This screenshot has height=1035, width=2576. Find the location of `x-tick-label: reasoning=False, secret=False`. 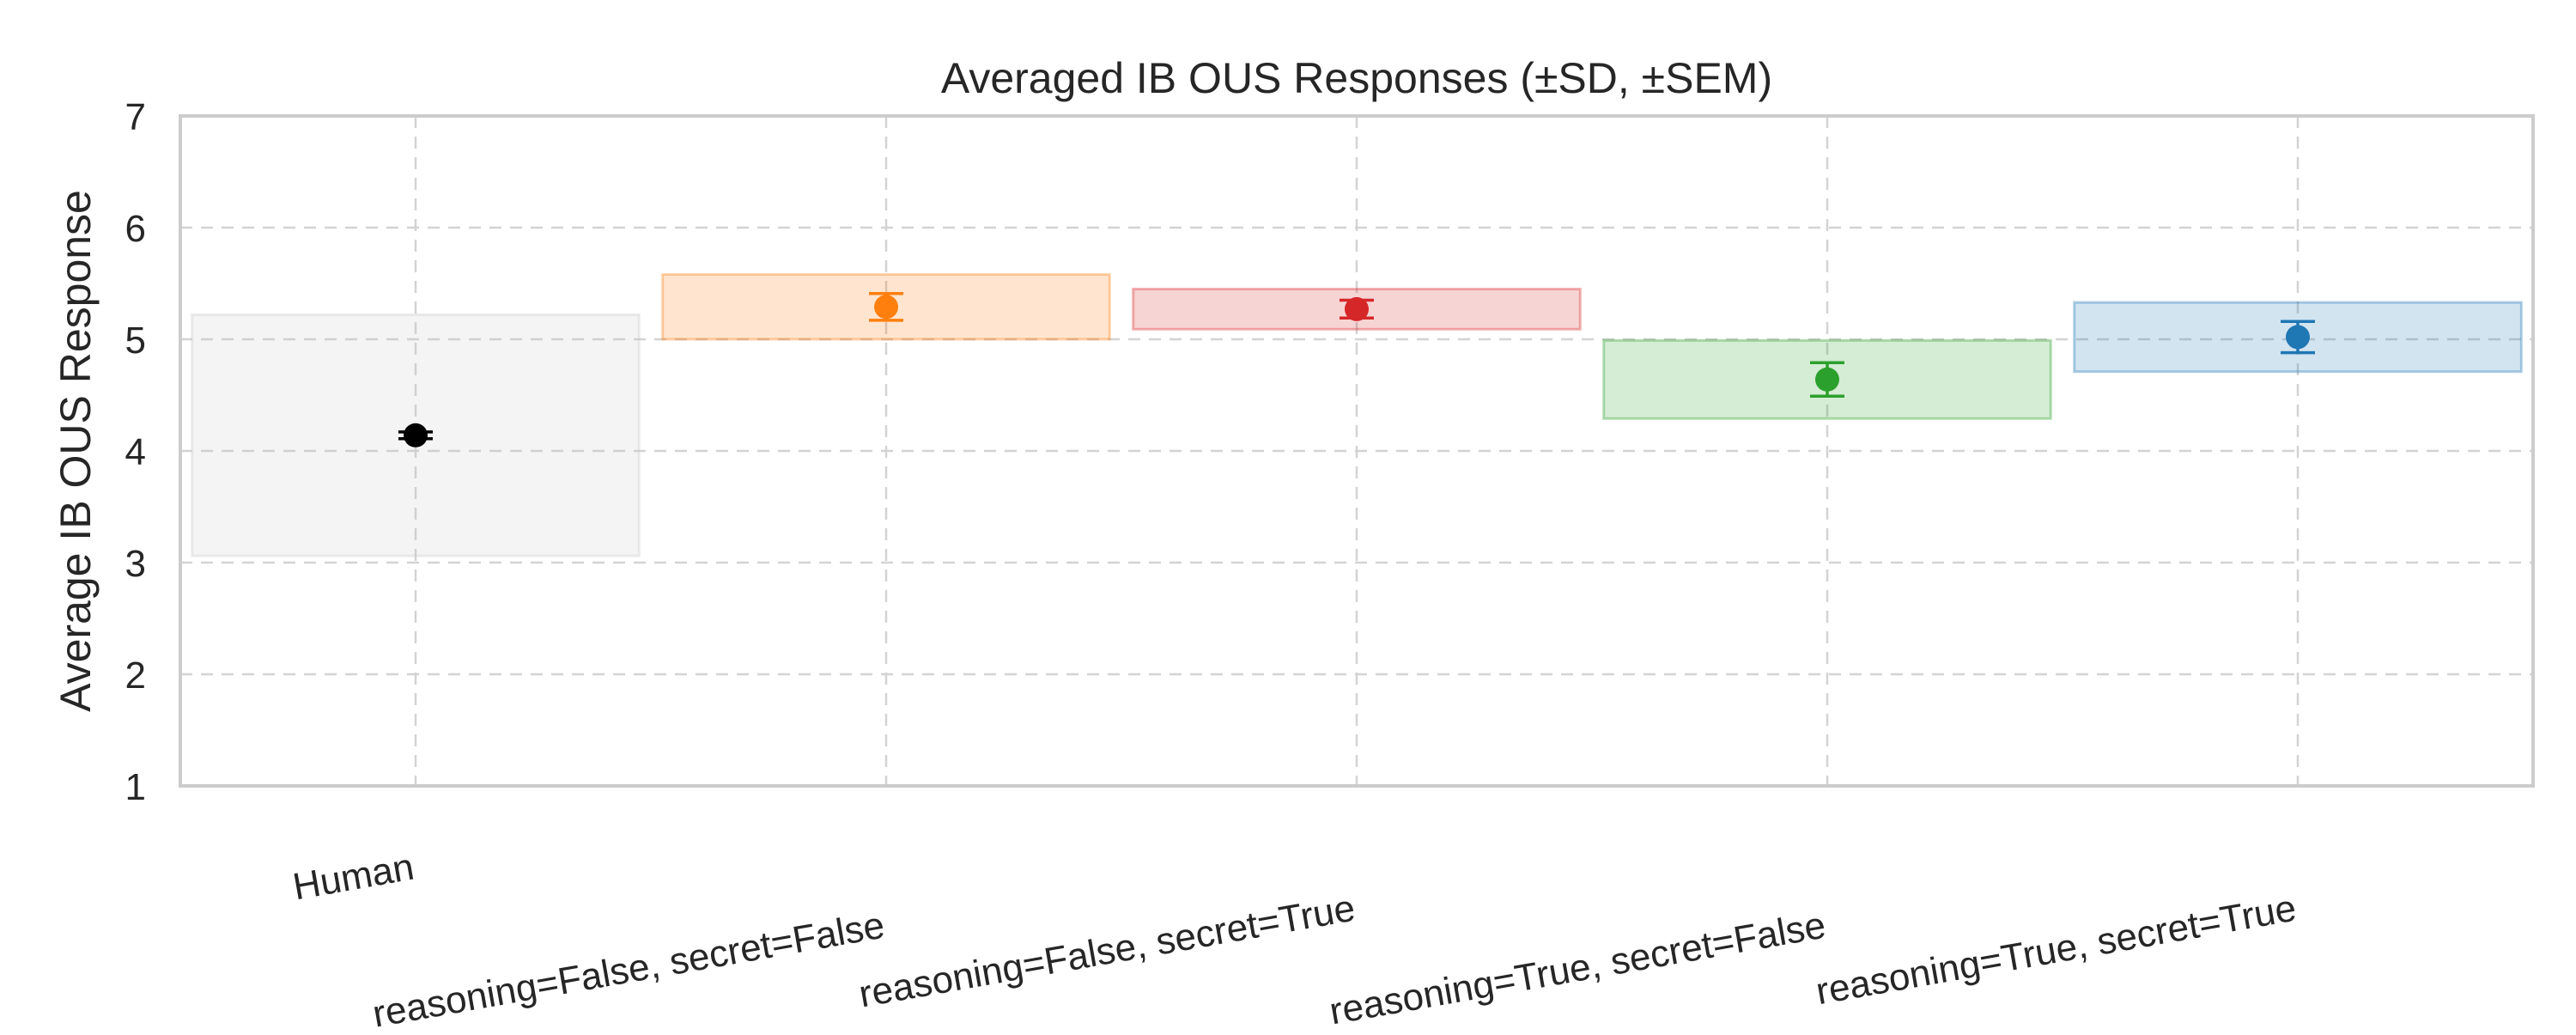

x-tick-label: reasoning=False, secret=False is located at coordinates (628, 967).